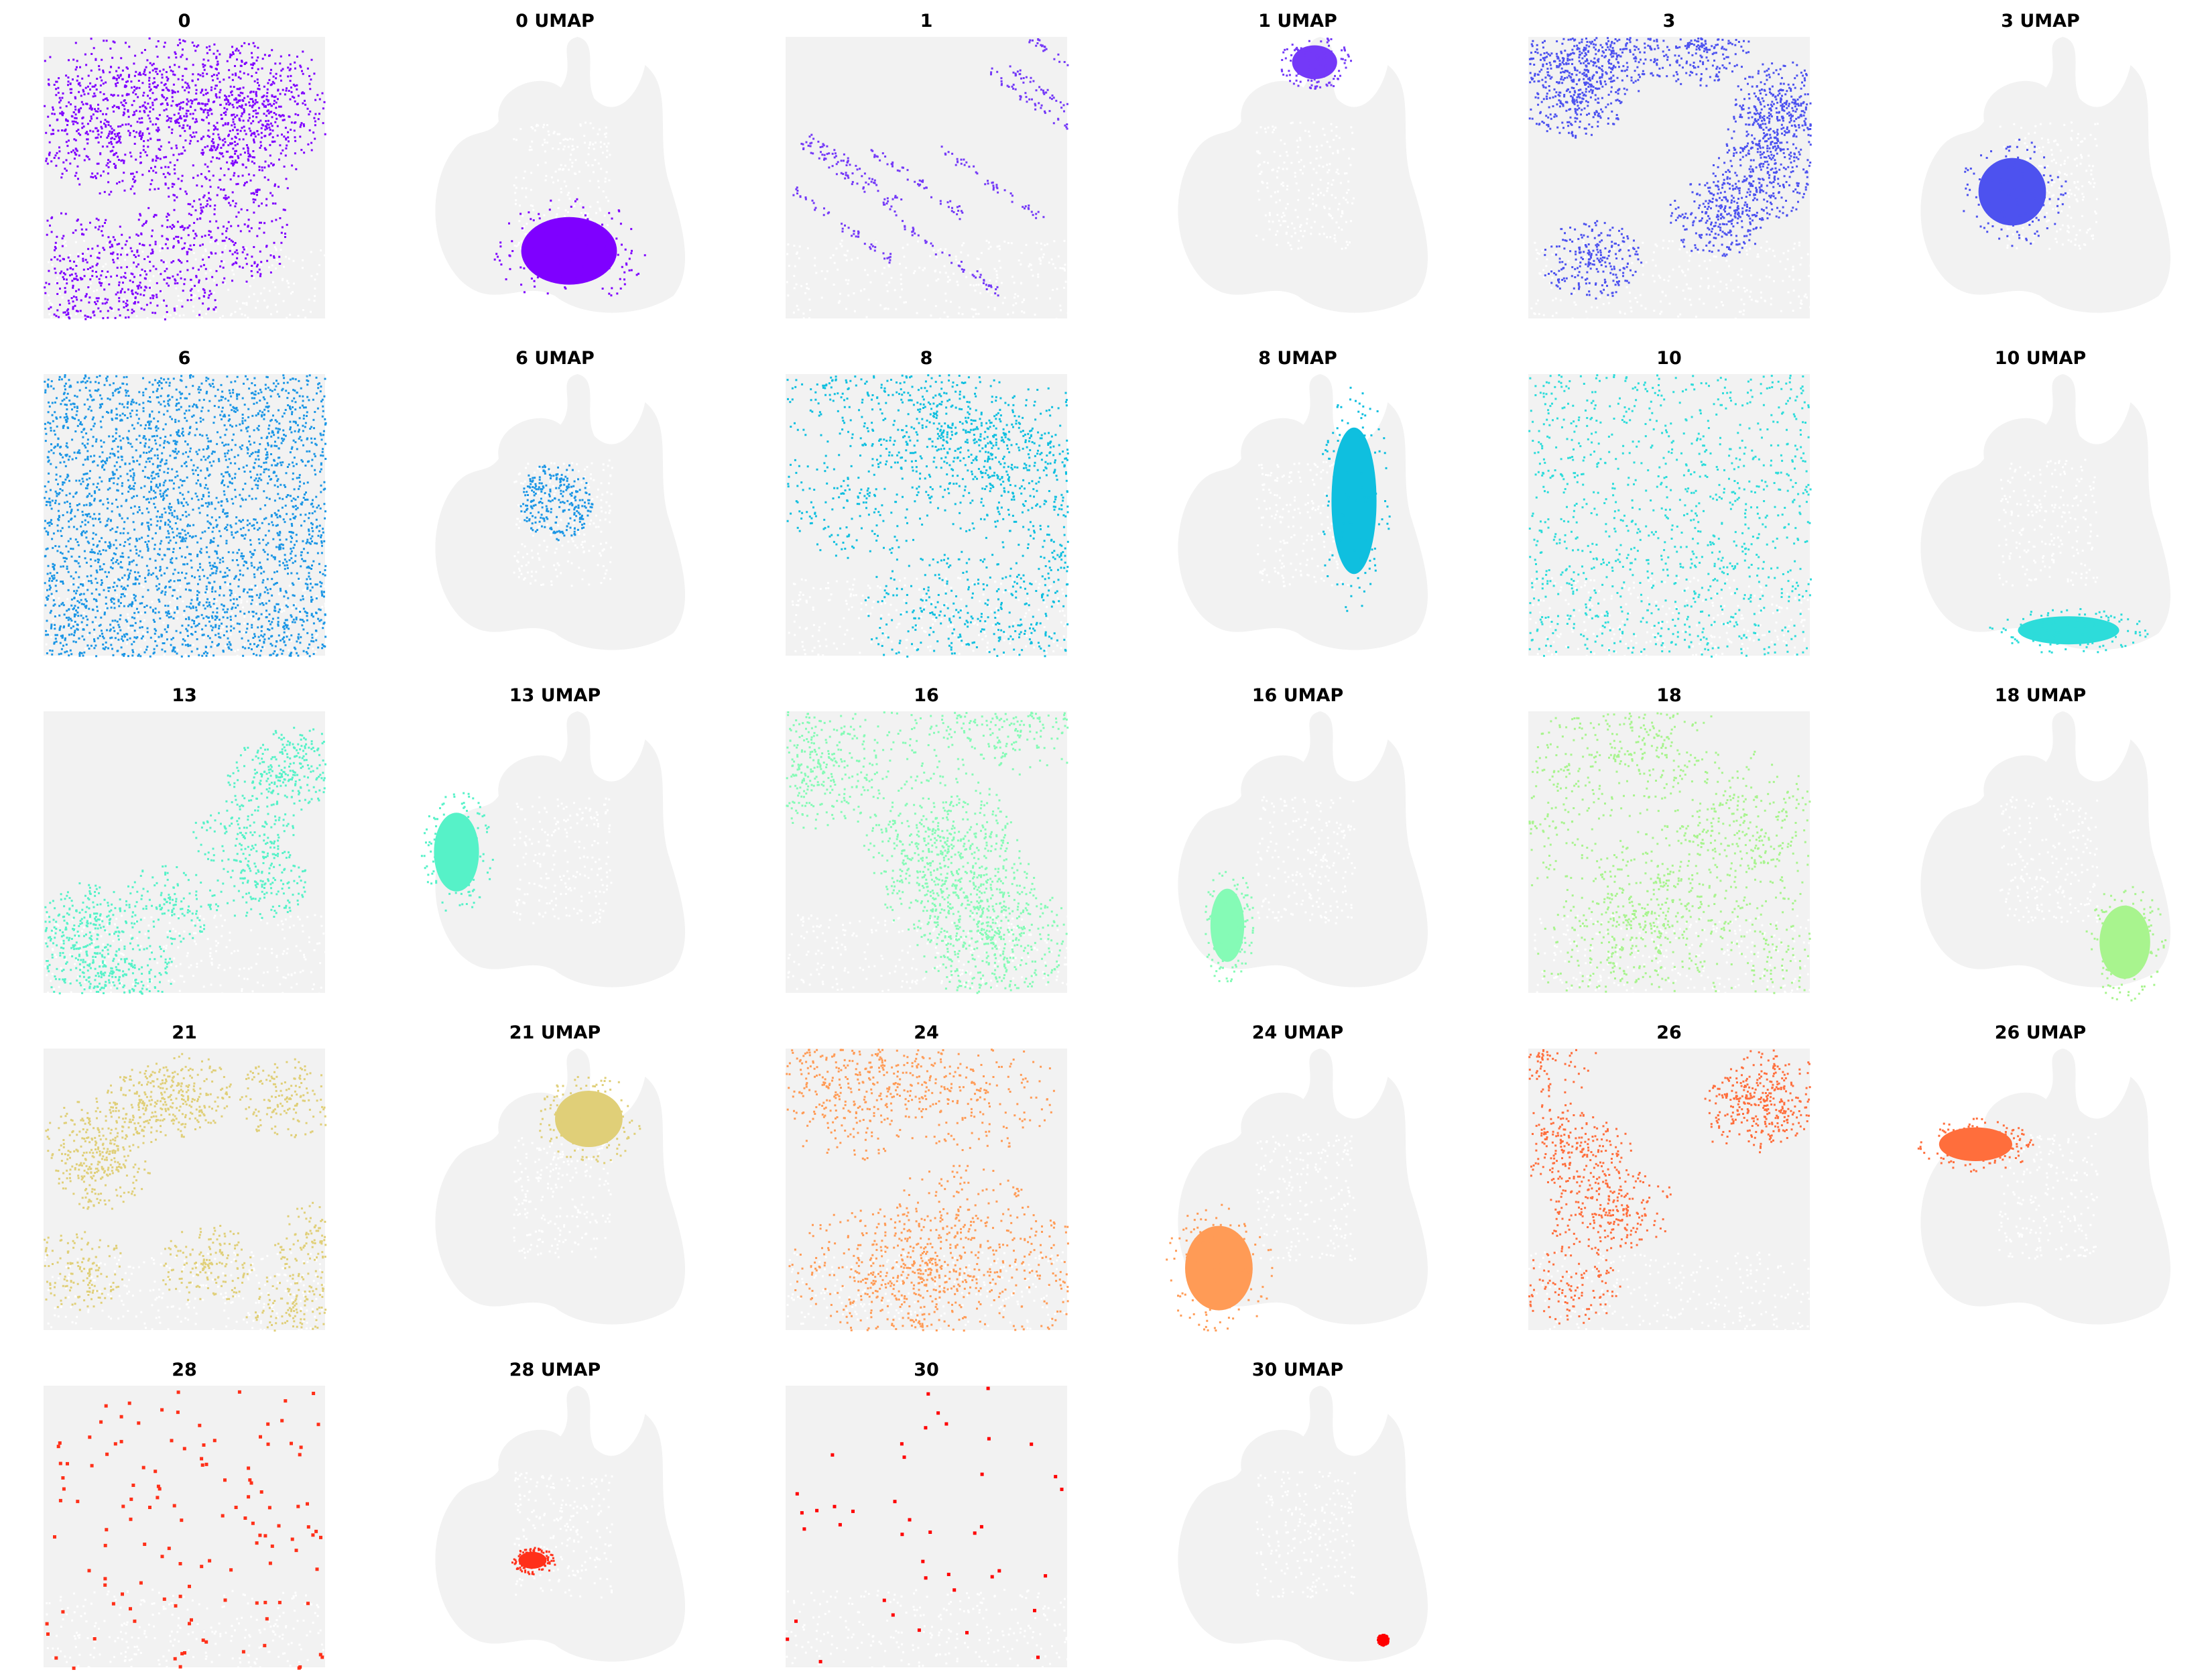 The image size is (2212, 1676). I want to click on umap-title-1: 1 UMAP, so click(1297, 21).